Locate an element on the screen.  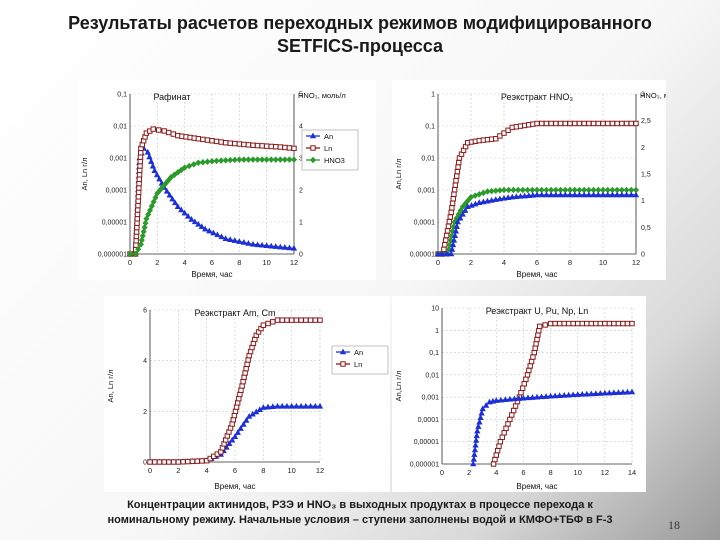
y-tick-label: 0,001 is located at coordinates (118, 159).